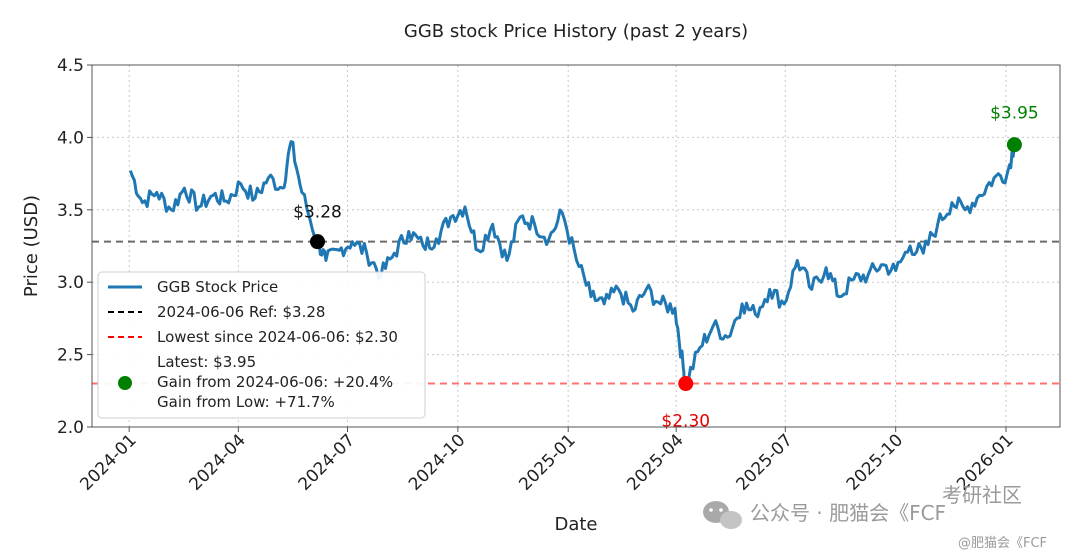  Describe the element at coordinates (70, 428) in the screenshot. I see `y-tick-label: 2.0` at that location.